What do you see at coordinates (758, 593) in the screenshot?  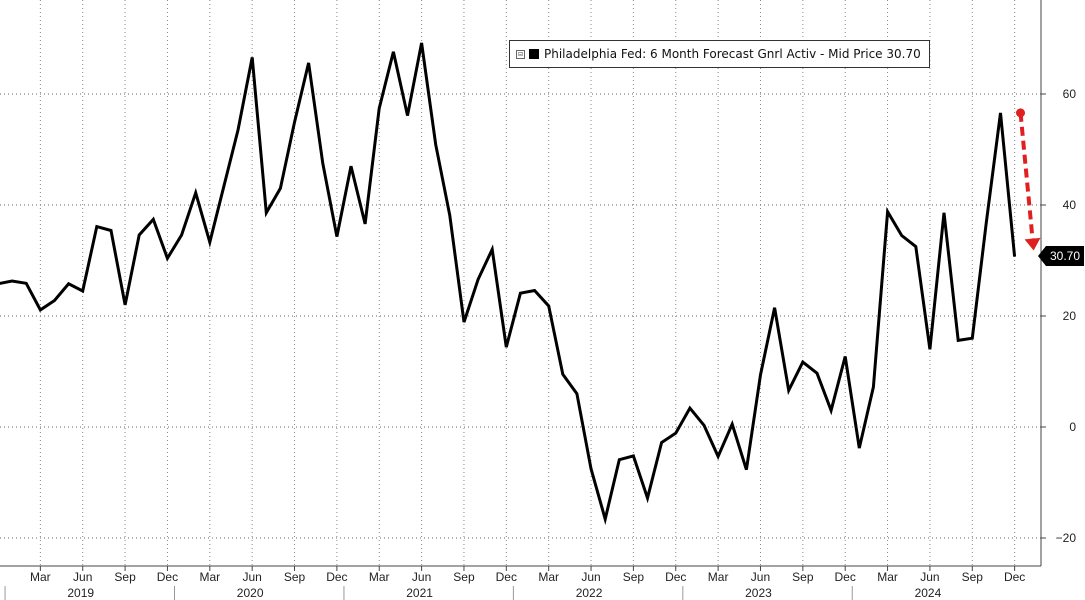 I see `x-year-label: 2023` at bounding box center [758, 593].